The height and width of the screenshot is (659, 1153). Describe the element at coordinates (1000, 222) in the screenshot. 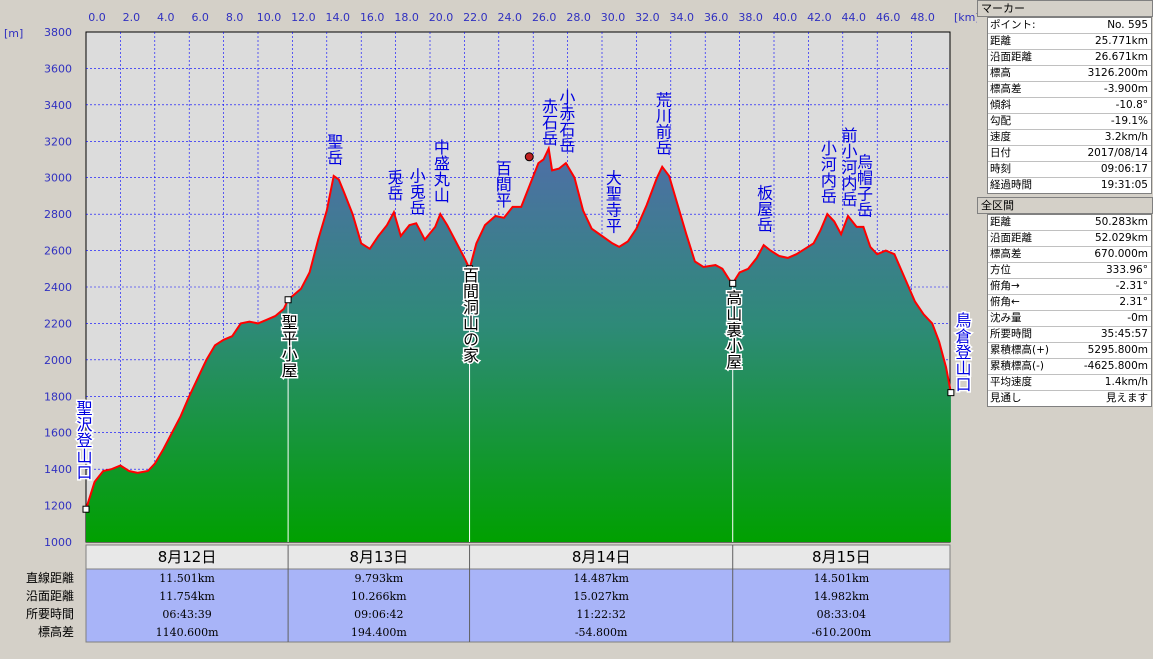

I see `total-label: 距離` at that location.